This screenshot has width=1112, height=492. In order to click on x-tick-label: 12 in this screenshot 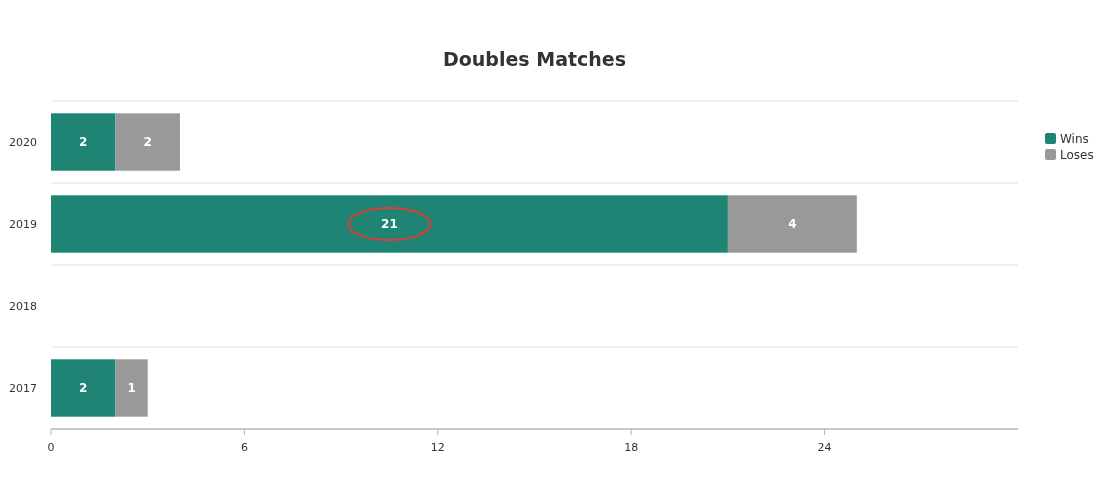, I will do `click(437, 447)`.